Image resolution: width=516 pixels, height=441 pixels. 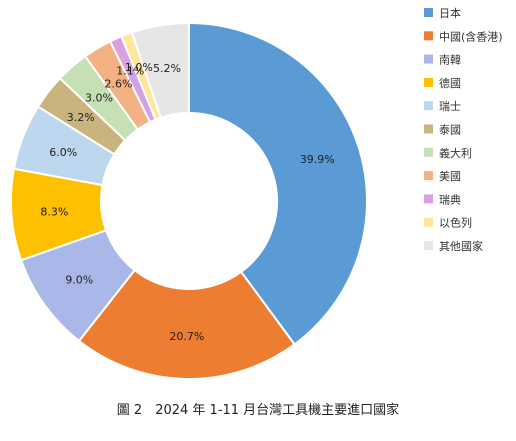 I want to click on legend-label-4: 德國, so click(x=450, y=83).